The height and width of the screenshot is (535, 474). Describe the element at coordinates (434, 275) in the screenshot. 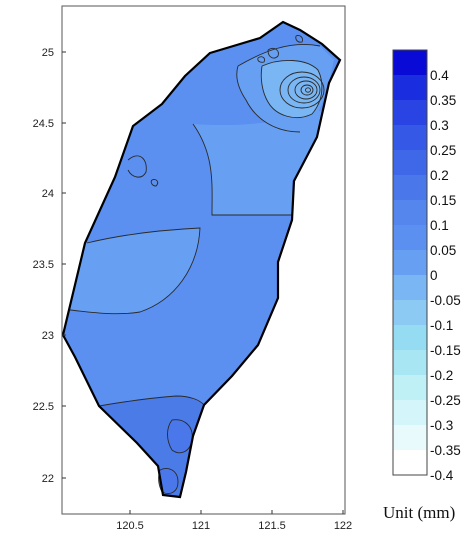

I see `colorbar-tick-label: 0` at that location.